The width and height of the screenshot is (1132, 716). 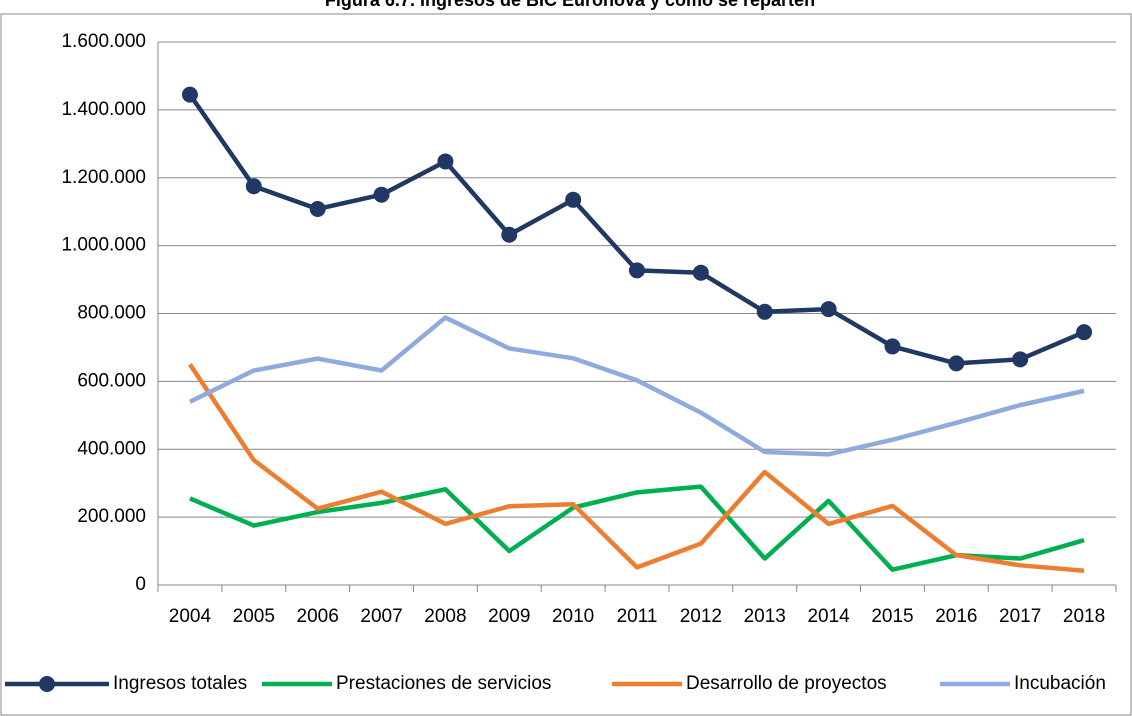 What do you see at coordinates (381, 616) in the screenshot?
I see `x-tick-label: 2007` at bounding box center [381, 616].